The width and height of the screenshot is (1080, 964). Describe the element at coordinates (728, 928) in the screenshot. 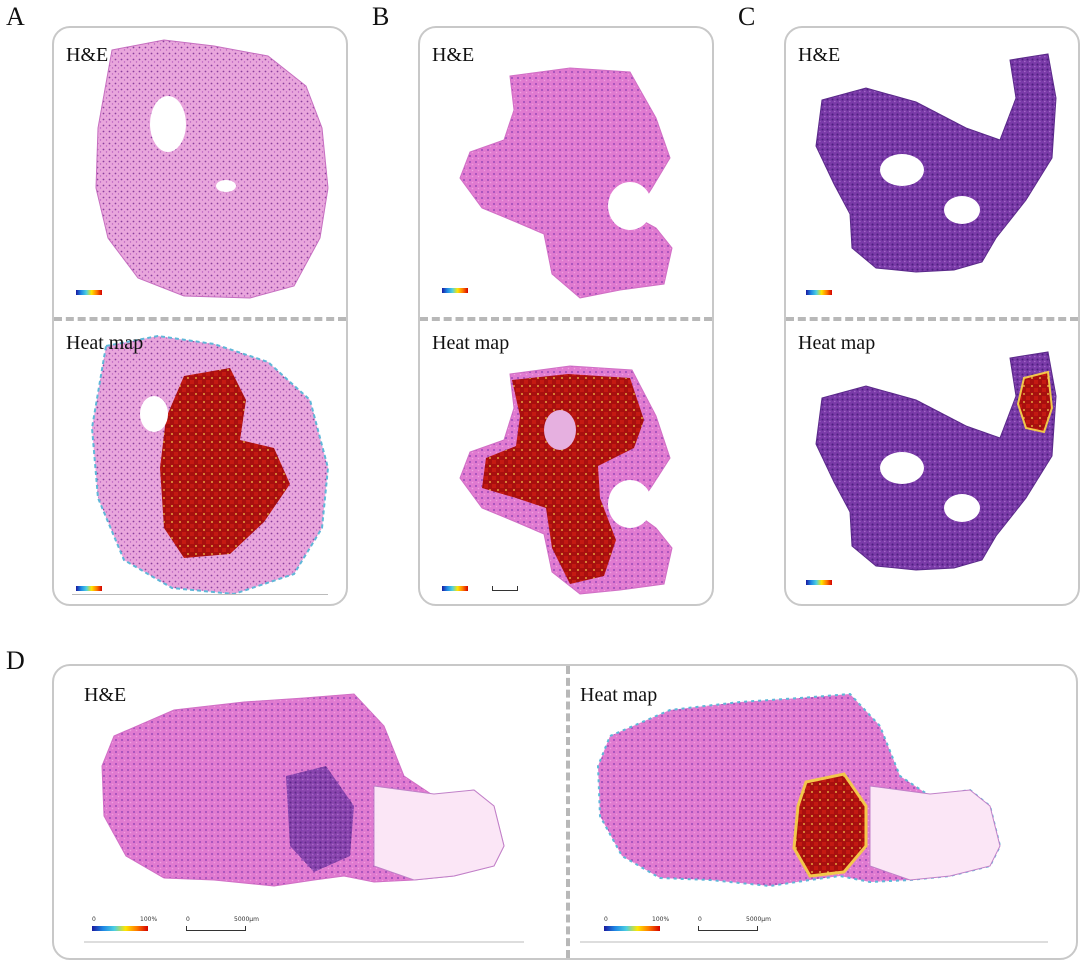

I see `panel-d-heatmap-scalebar` at that location.